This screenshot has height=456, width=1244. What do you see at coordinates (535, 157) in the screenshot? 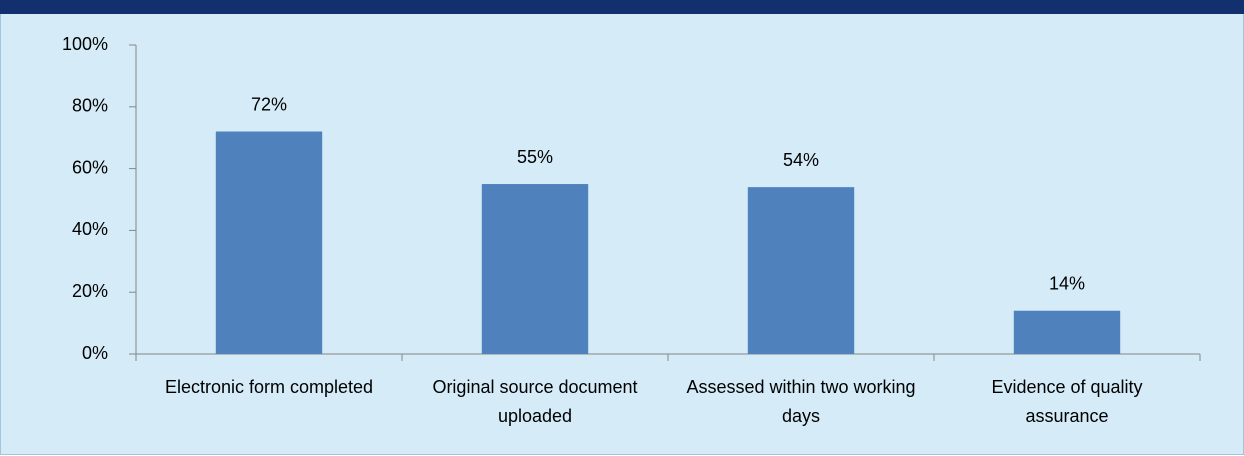
I see `value-label: 55%` at bounding box center [535, 157].